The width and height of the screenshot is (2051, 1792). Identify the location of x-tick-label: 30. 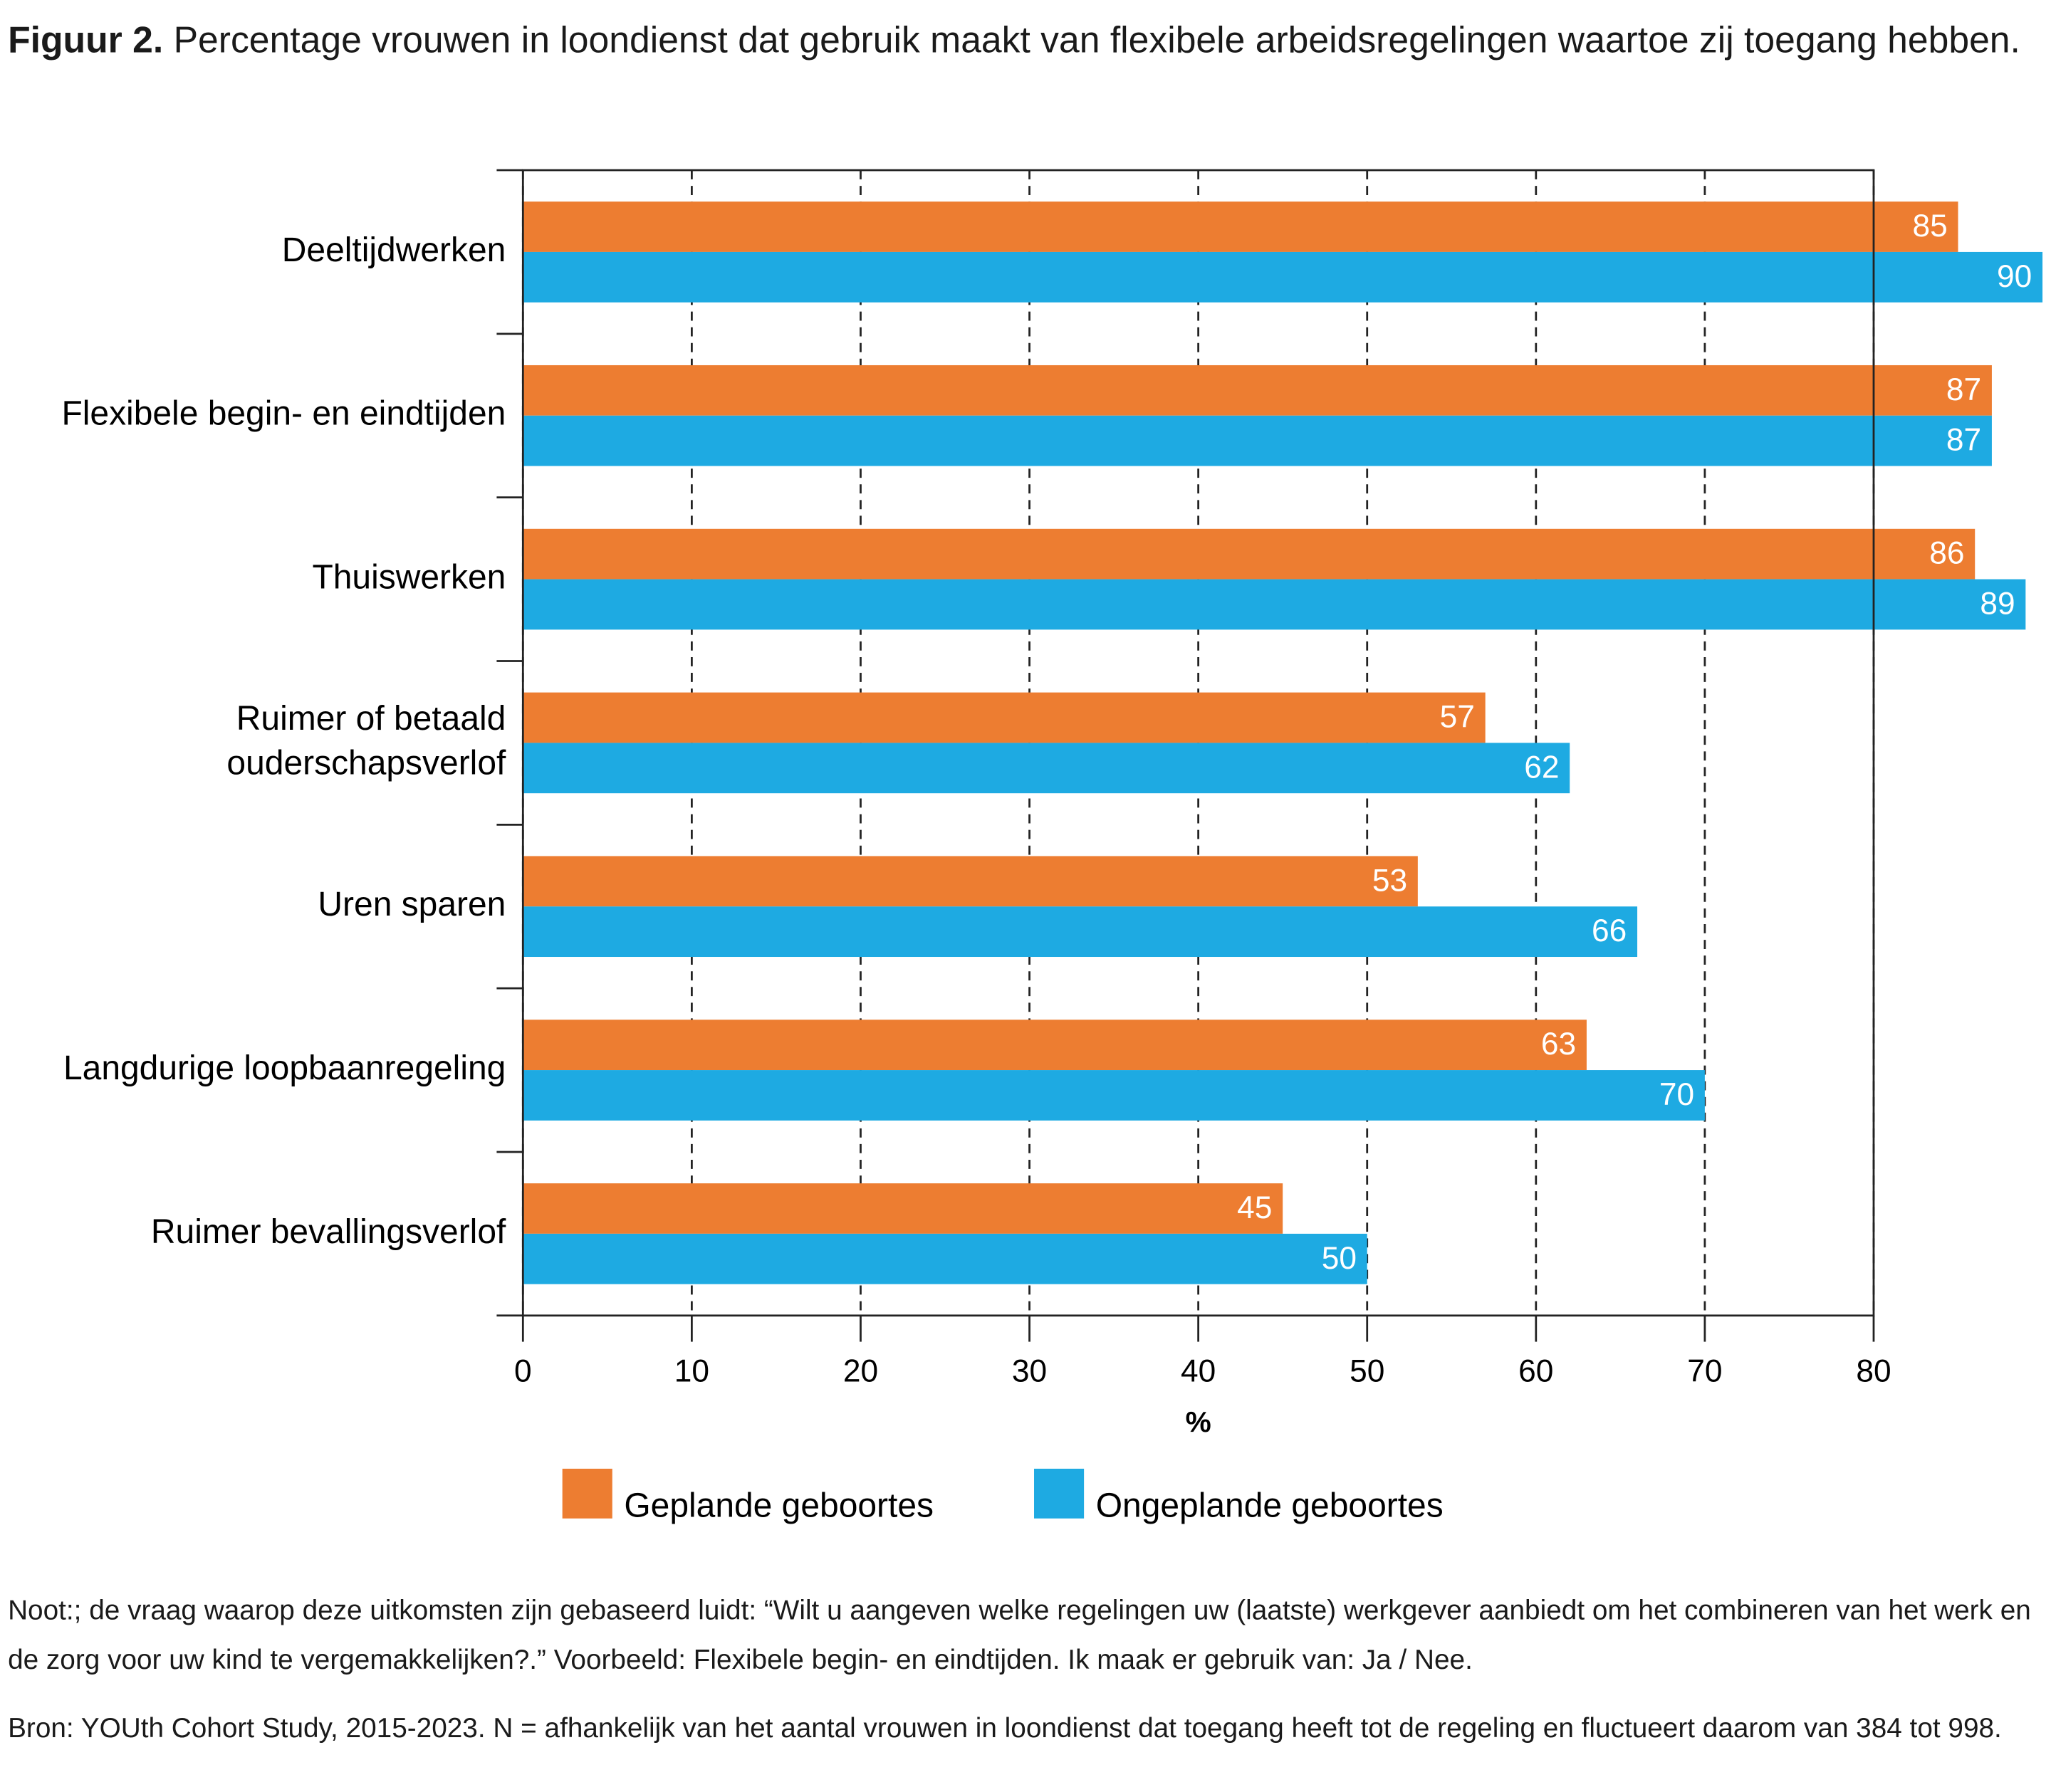
(1029, 1370).